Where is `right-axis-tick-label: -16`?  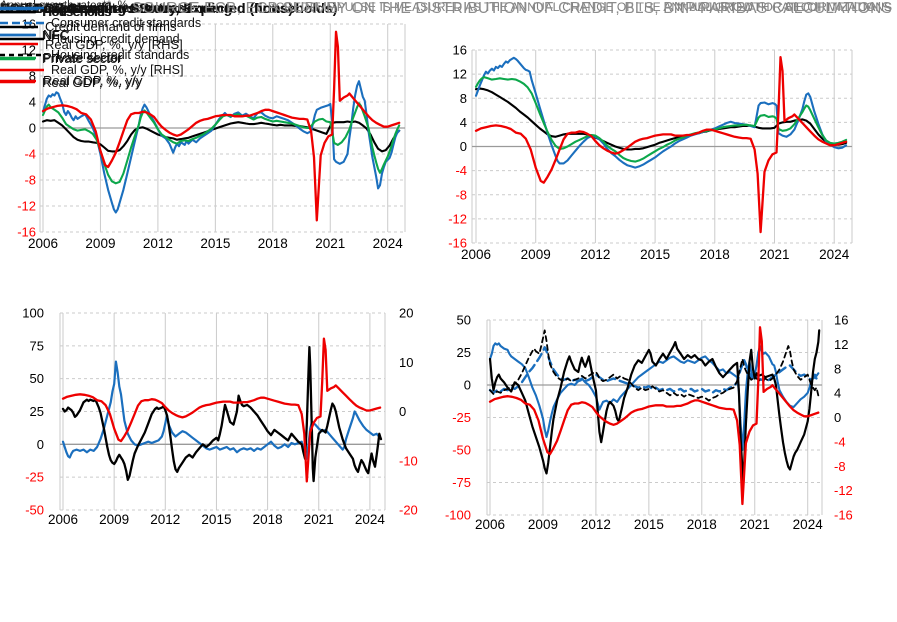 right-axis-tick-label: -16 is located at coordinates (843, 515).